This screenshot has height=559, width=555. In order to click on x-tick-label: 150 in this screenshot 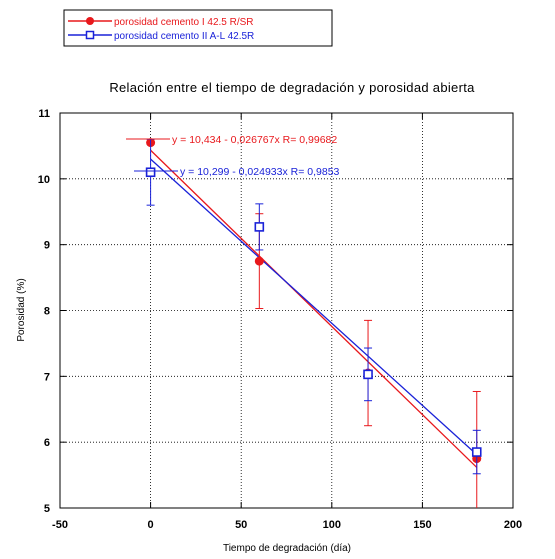, I will do `click(422, 525)`.